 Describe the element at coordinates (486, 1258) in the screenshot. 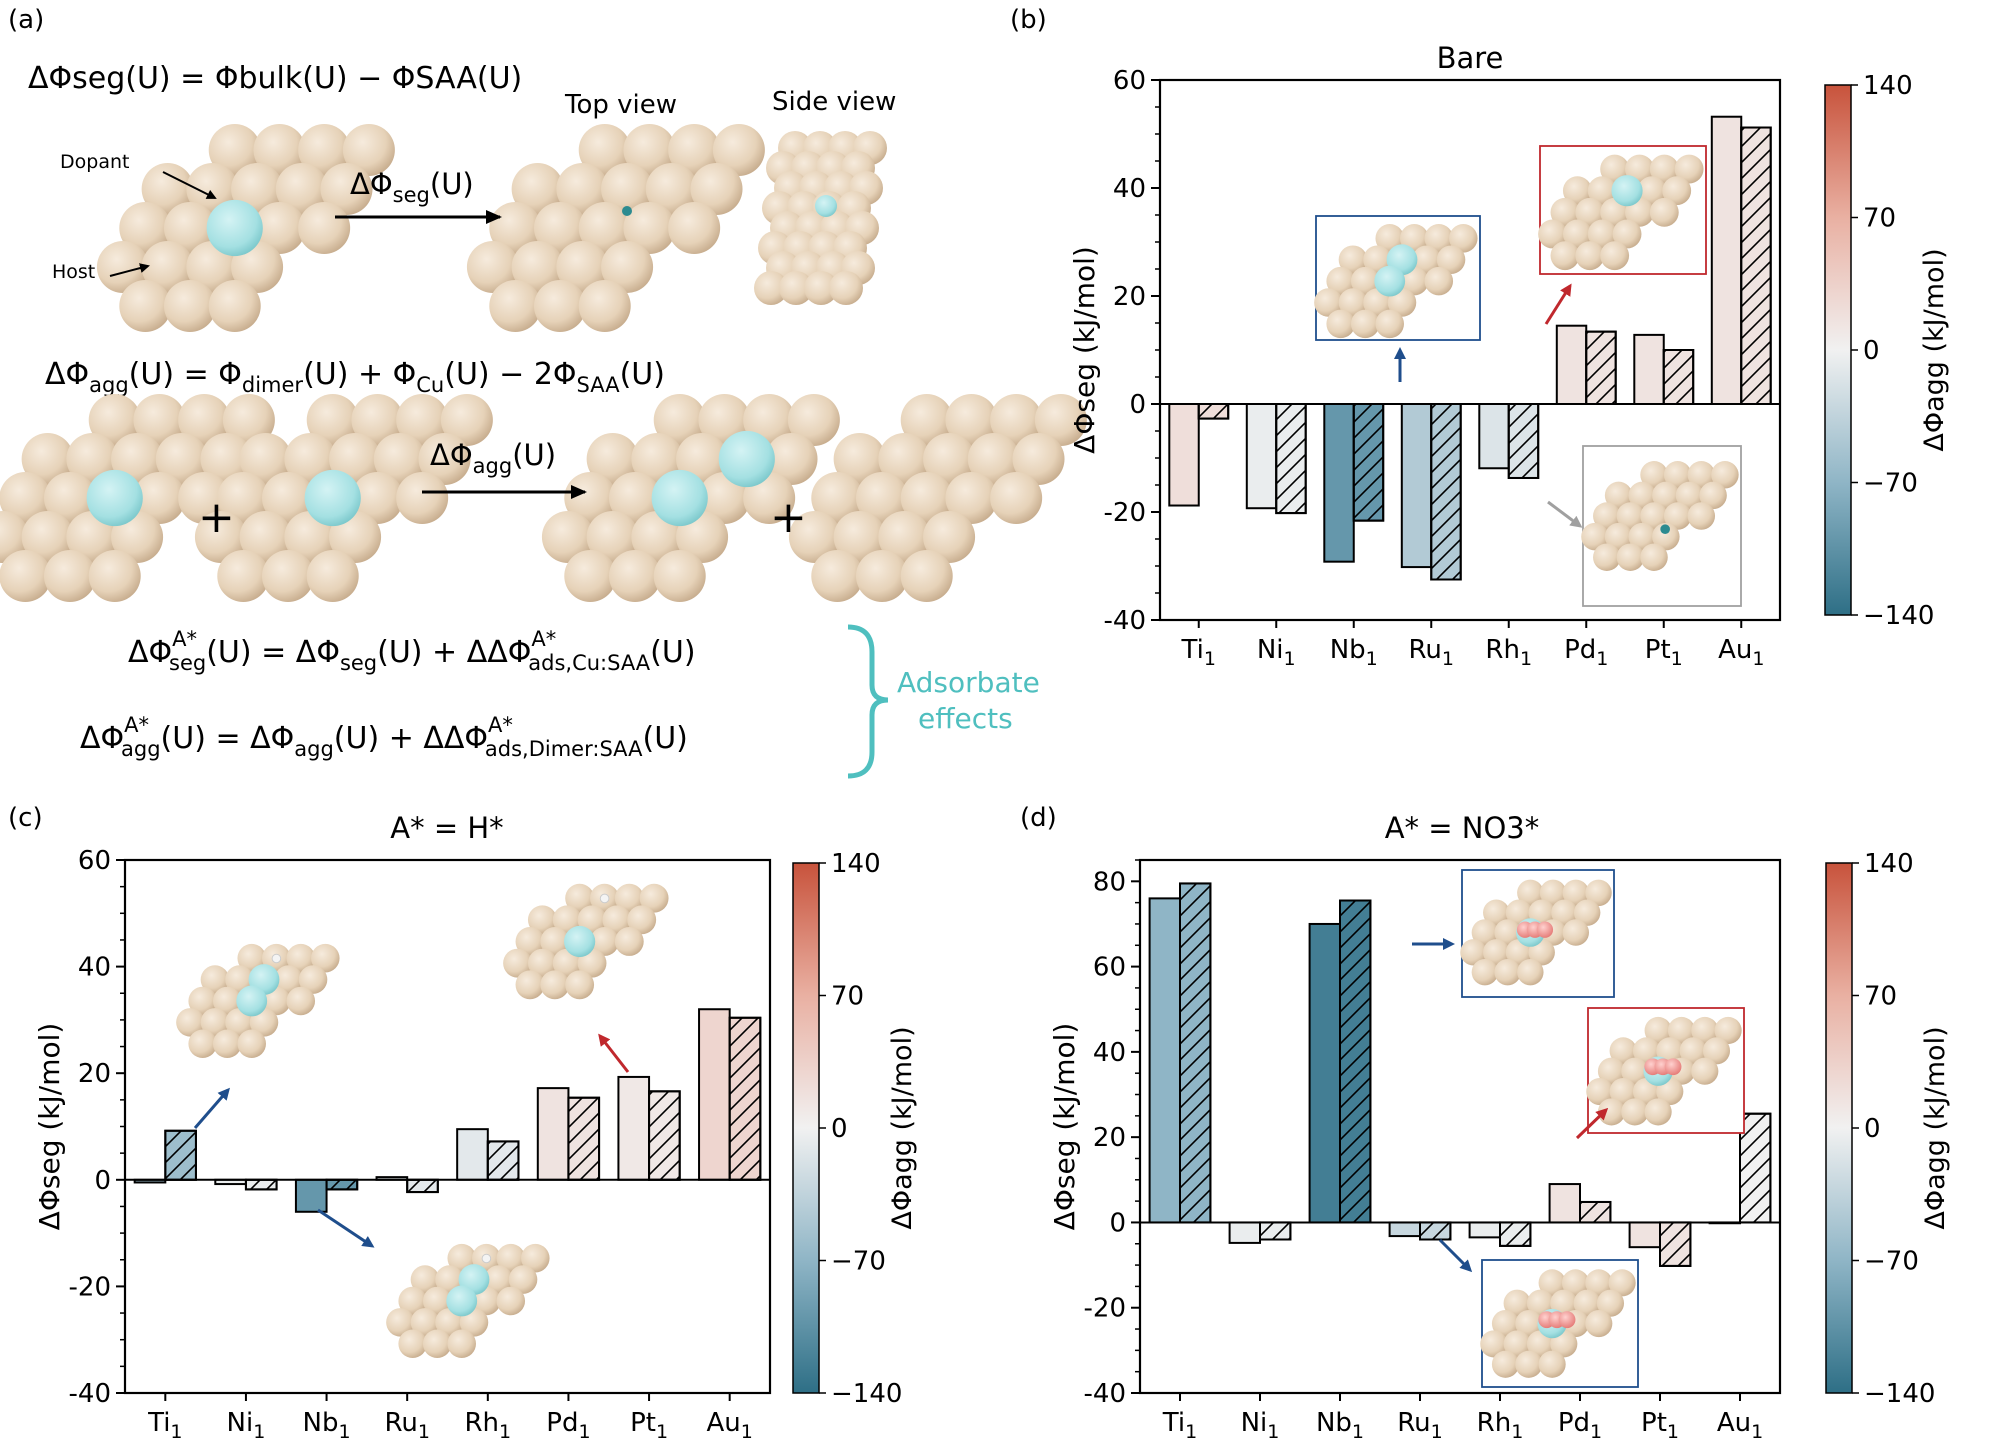

I see `hydrogen-atom` at that location.